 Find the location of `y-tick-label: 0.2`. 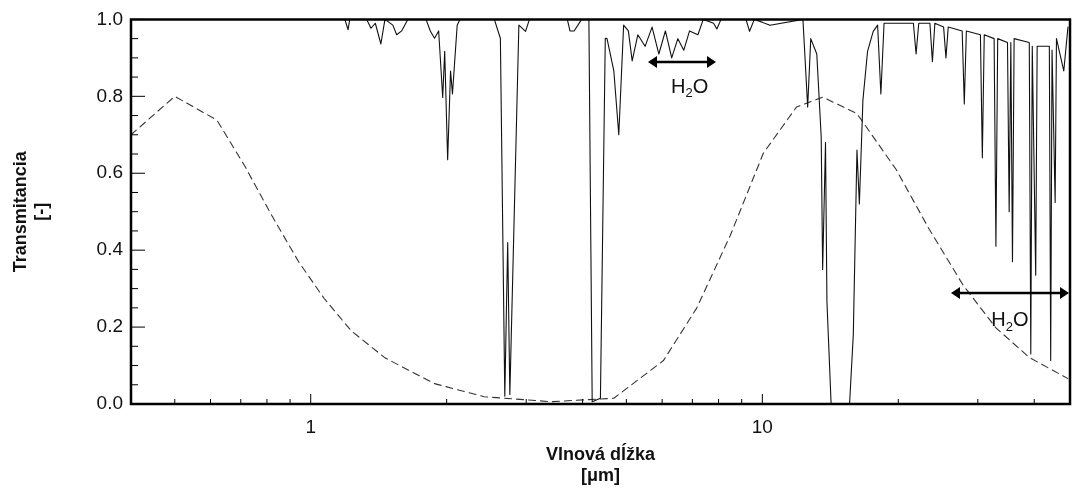

y-tick-label: 0.2 is located at coordinates (109, 326).